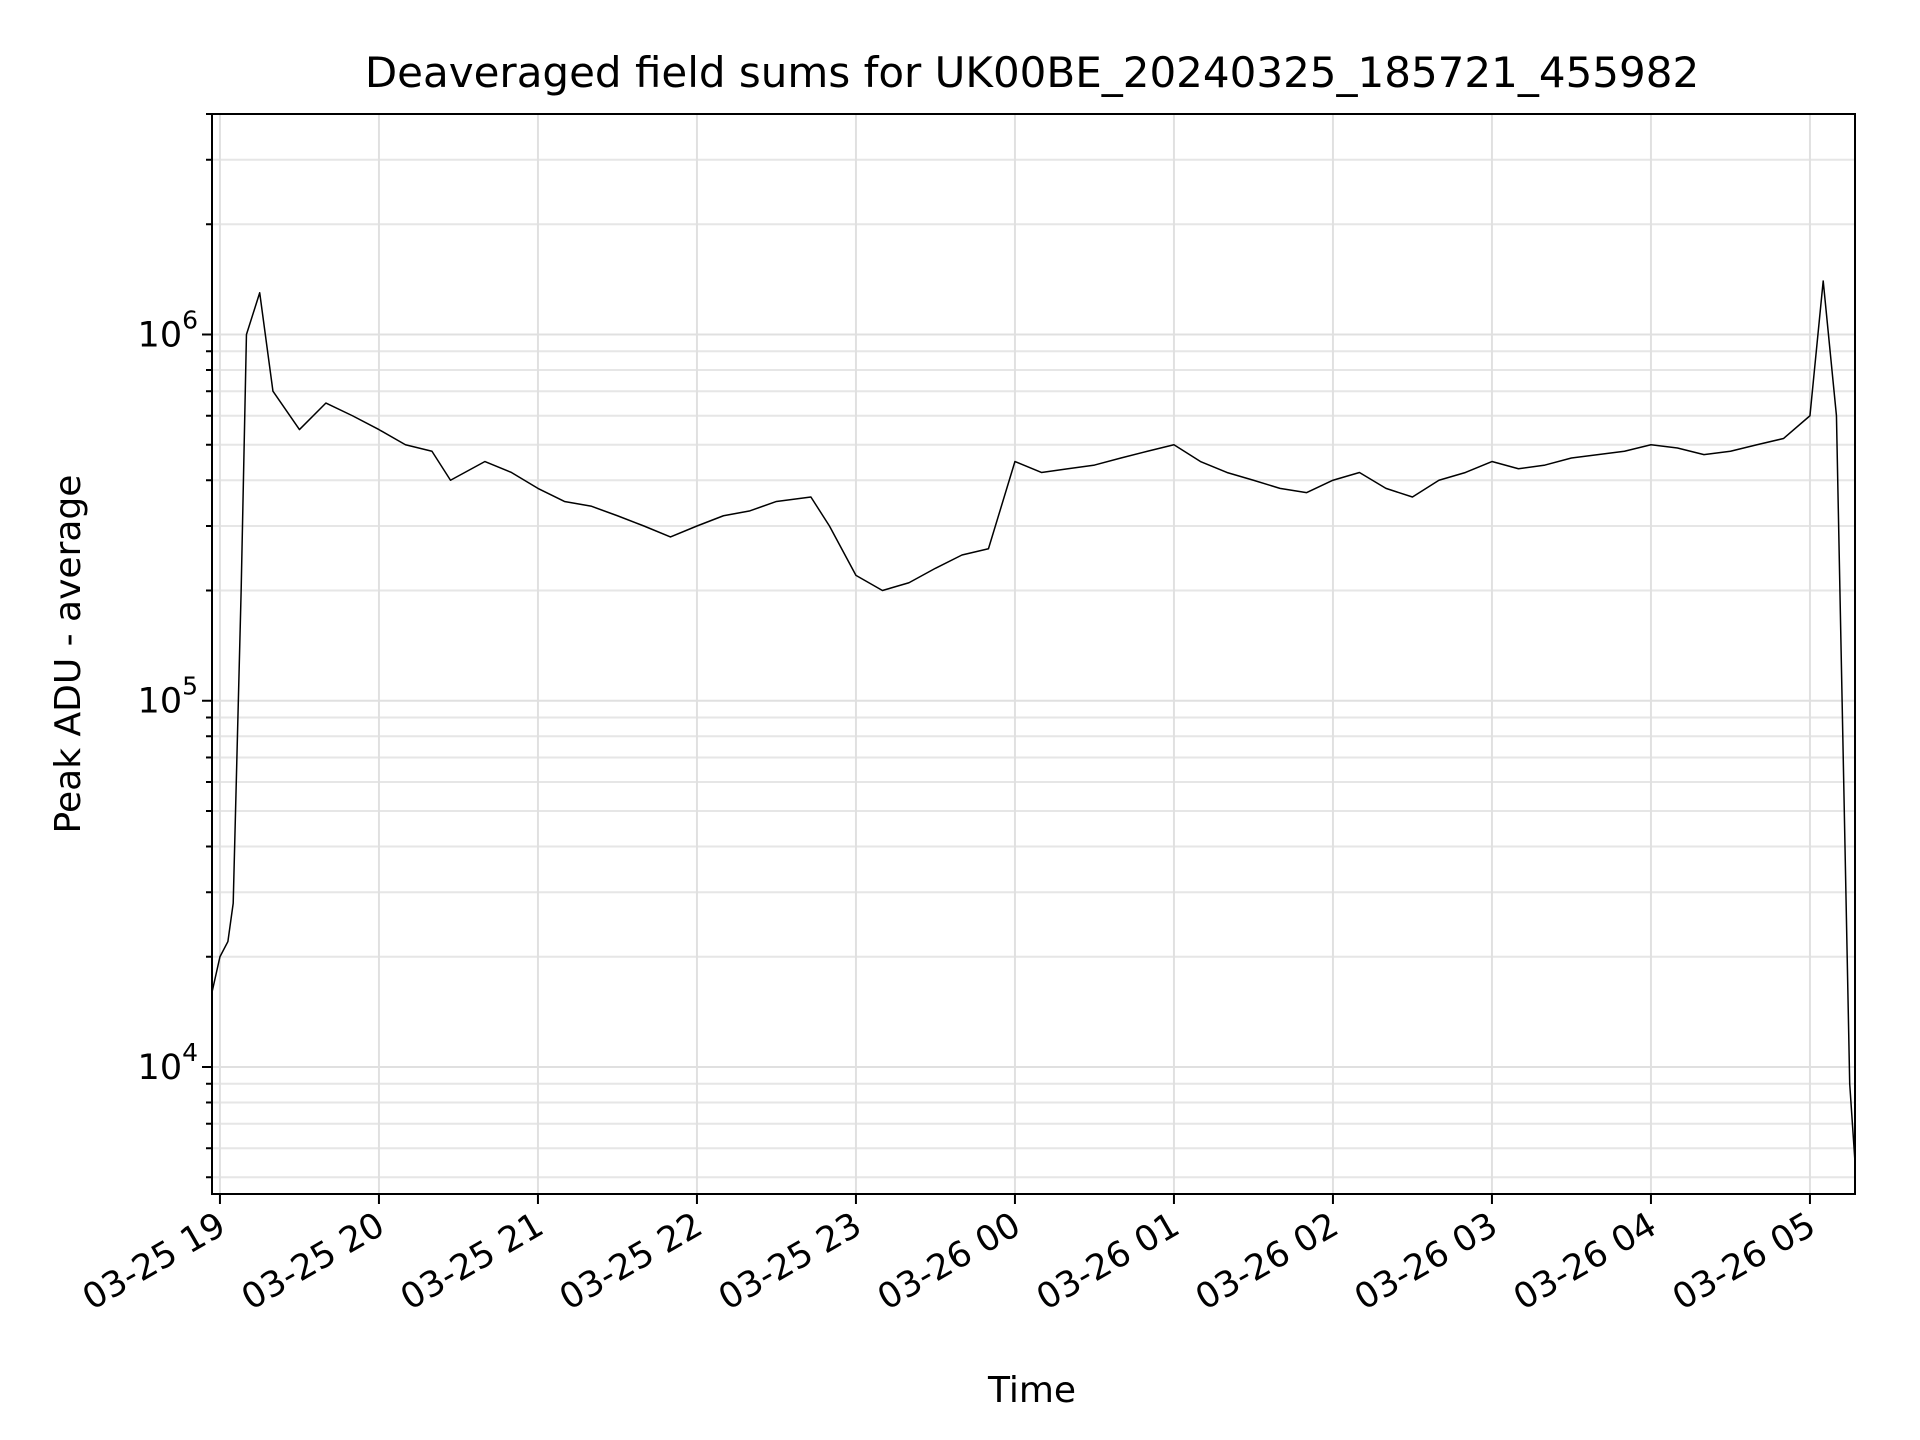 This screenshot has width=1920, height=1440. Describe the element at coordinates (190, 686) in the screenshot. I see `y-tick-exponent: 5` at that location.